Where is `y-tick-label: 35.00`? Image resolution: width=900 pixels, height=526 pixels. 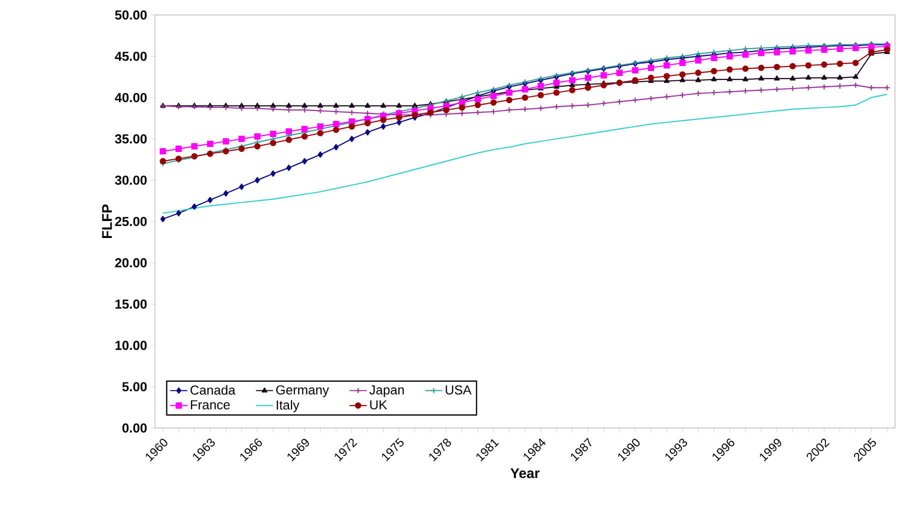 y-tick-label: 35.00 is located at coordinates (130, 139).